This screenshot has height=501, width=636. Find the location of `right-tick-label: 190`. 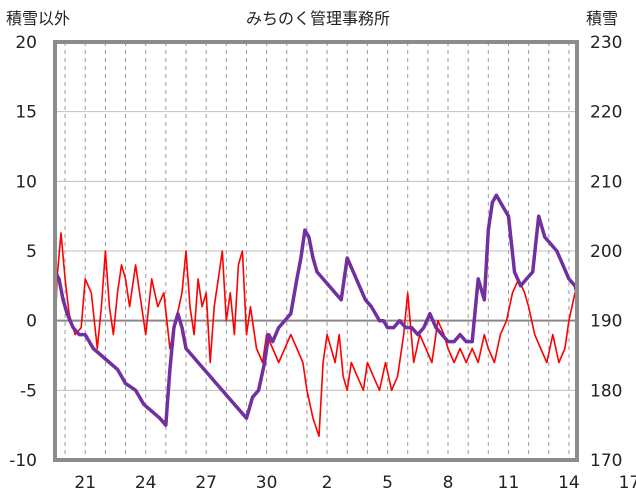

right-tick-label: 190 is located at coordinates (606, 322).